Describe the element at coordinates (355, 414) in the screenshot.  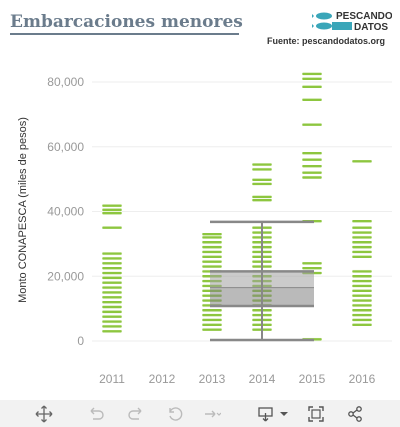
I see `share-icon` at that location.